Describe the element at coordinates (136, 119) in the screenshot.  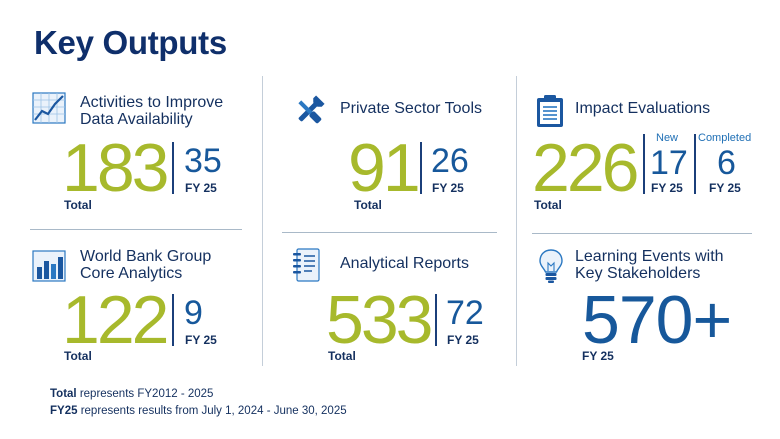
I see `label-line-2: Data Availability` at that location.